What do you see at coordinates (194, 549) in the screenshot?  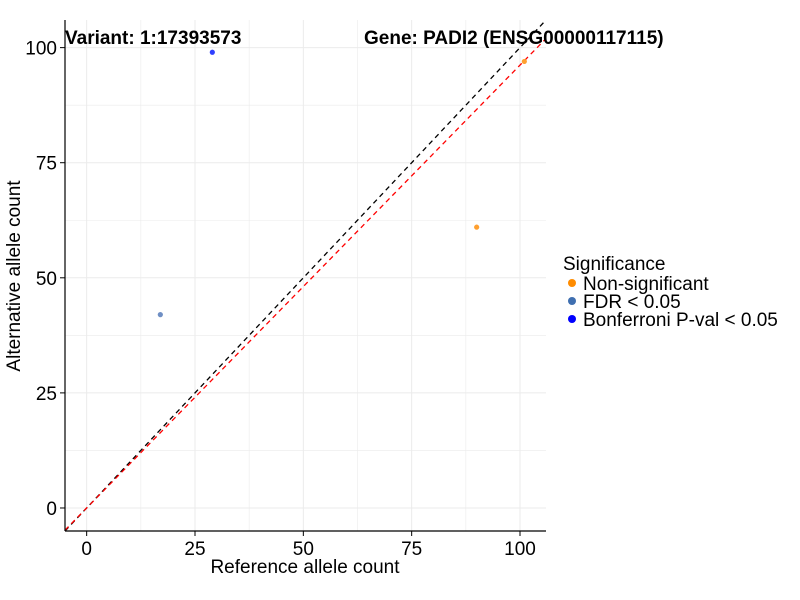 I see `x-tick-label: 25` at bounding box center [194, 549].